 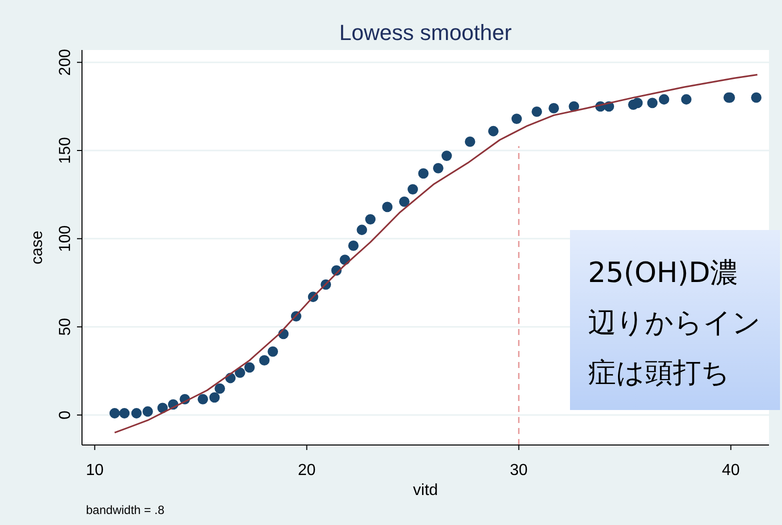 What do you see at coordinates (65, 327) in the screenshot?
I see `y-tick-label: 50` at bounding box center [65, 327].